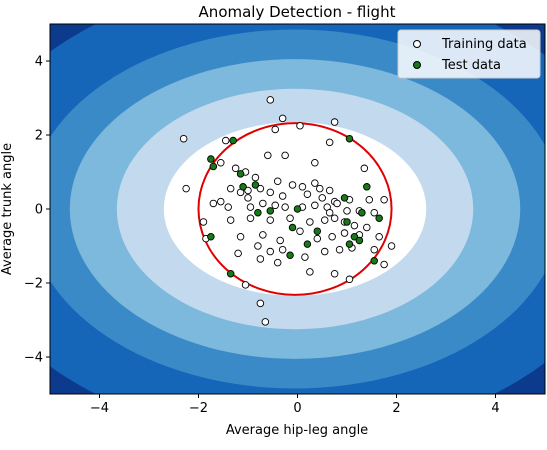 The height and width of the screenshot is (450, 547). What do you see at coordinates (396, 408) in the screenshot?
I see `x-tick-label: 2` at bounding box center [396, 408].